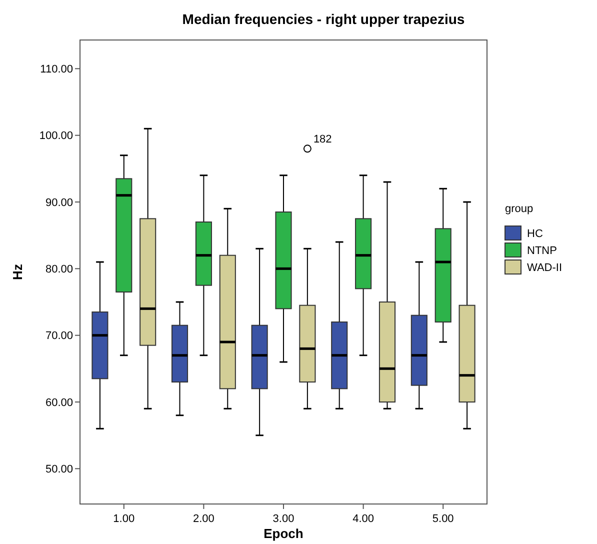 The image size is (597, 544). What do you see at coordinates (322, 140) in the screenshot?
I see `annotation: 182` at bounding box center [322, 140].